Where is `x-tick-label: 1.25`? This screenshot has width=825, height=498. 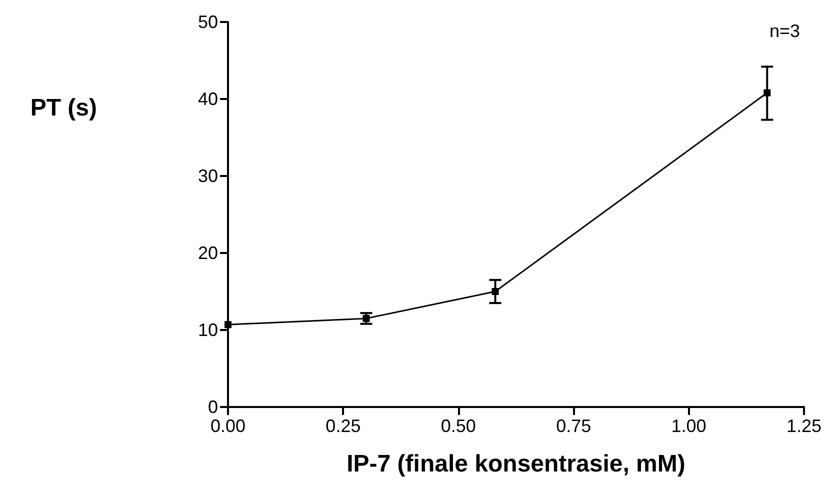
x-tick-label: 1.25 is located at coordinates (804, 426).